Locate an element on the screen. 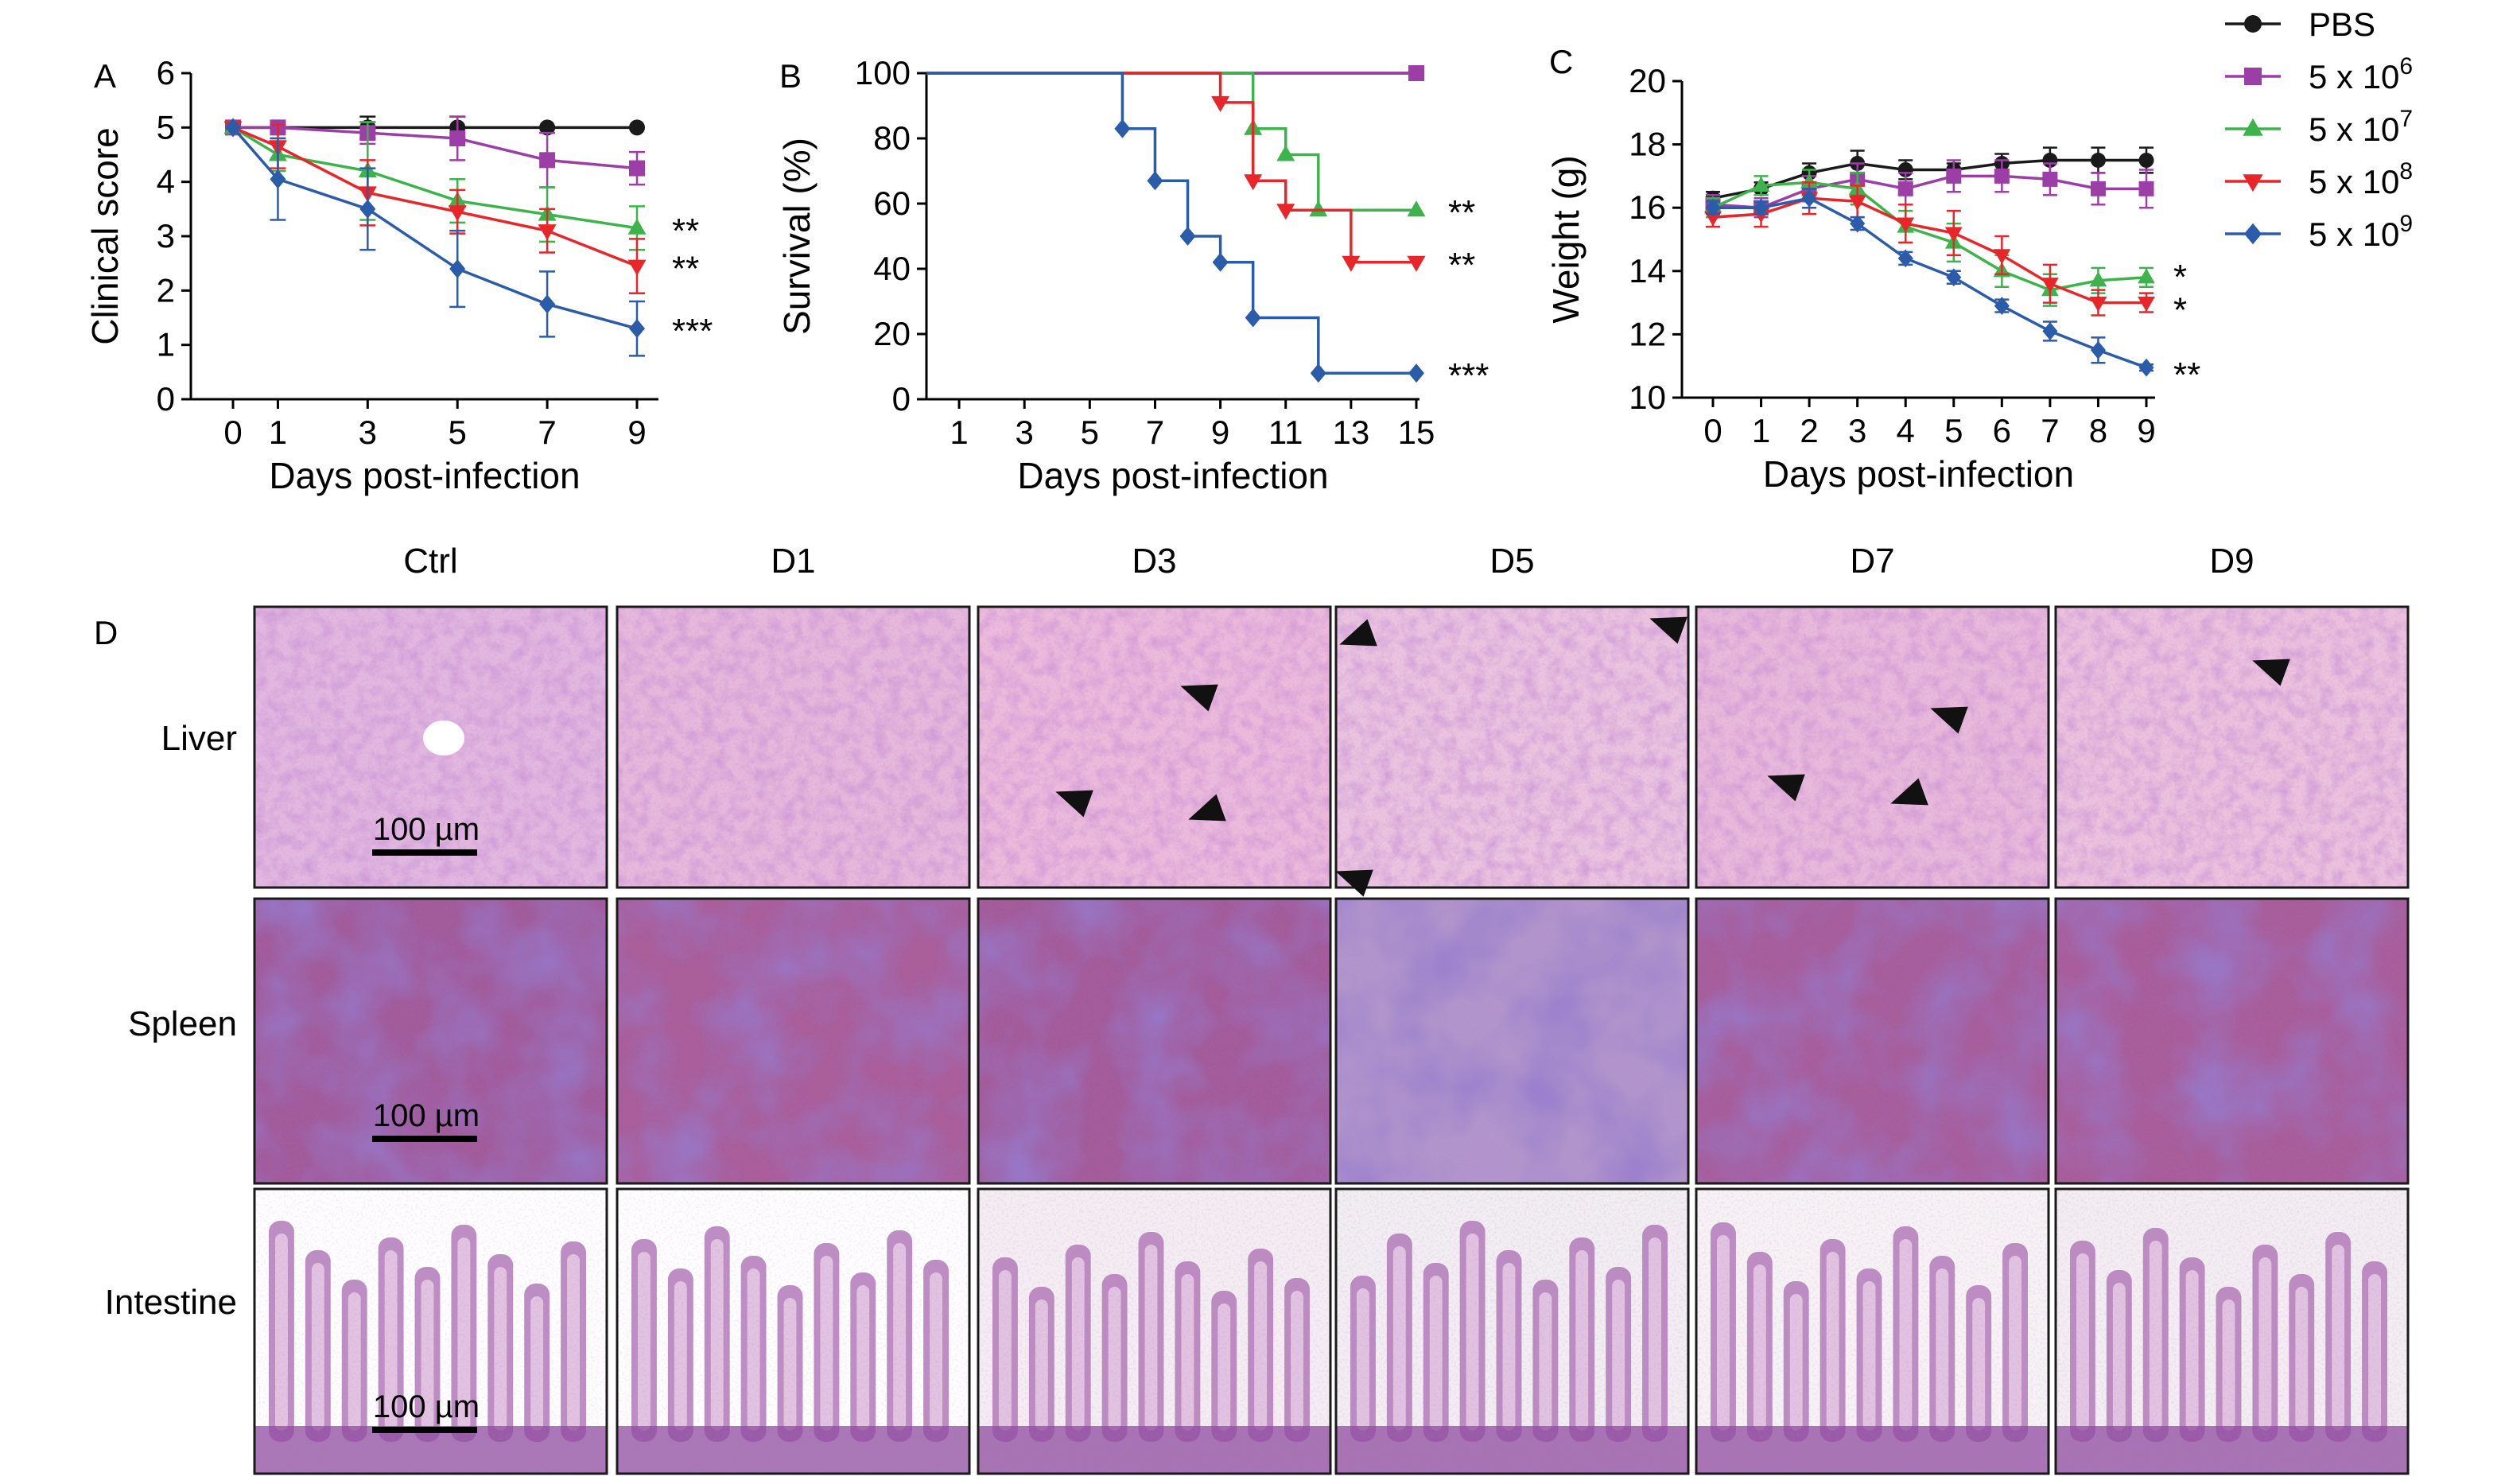  micrograph-spleen-d7 is located at coordinates (1872, 1041).